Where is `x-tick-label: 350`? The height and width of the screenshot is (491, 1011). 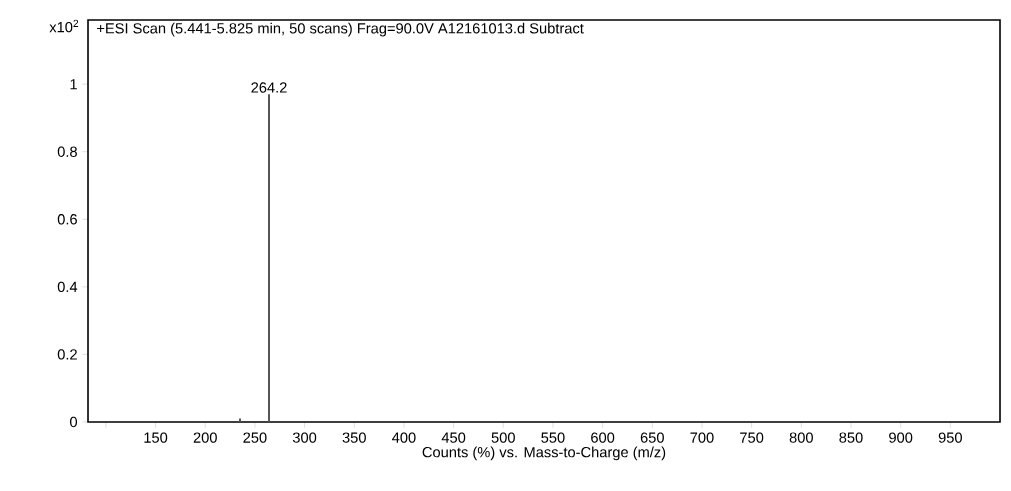 x-tick-label: 350 is located at coordinates (354, 437).